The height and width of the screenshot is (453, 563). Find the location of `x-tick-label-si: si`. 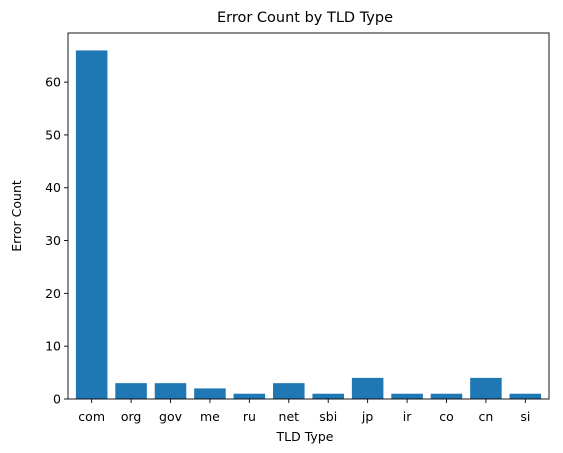

x-tick-label-si: si is located at coordinates (525, 416).